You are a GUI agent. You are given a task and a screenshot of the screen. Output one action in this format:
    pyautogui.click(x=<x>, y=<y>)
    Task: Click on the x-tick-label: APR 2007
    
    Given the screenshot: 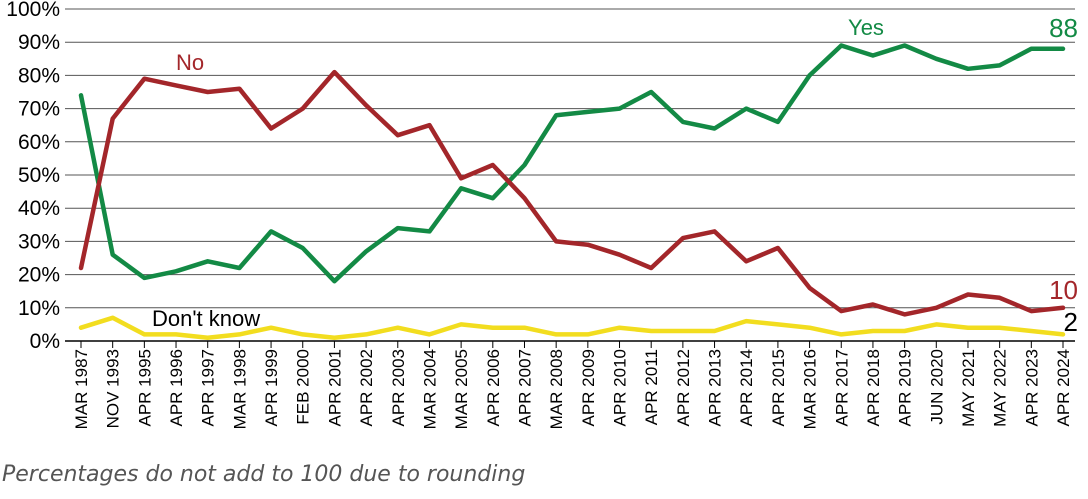 What is the action you would take?
    pyautogui.click(x=524, y=388)
    